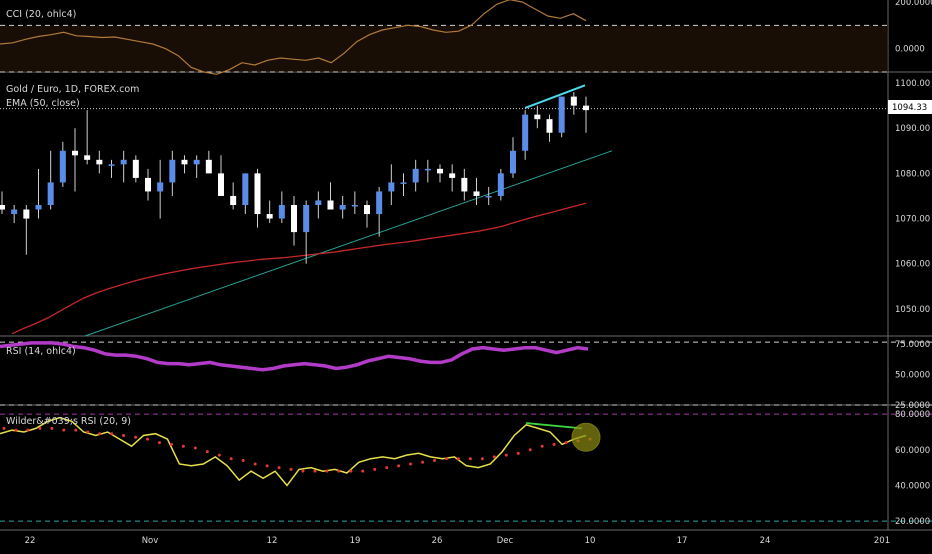 The height and width of the screenshot is (554, 932). What do you see at coordinates (913, 4) in the screenshot?
I see `cci-tick-label: 200.0000` at bounding box center [913, 4].